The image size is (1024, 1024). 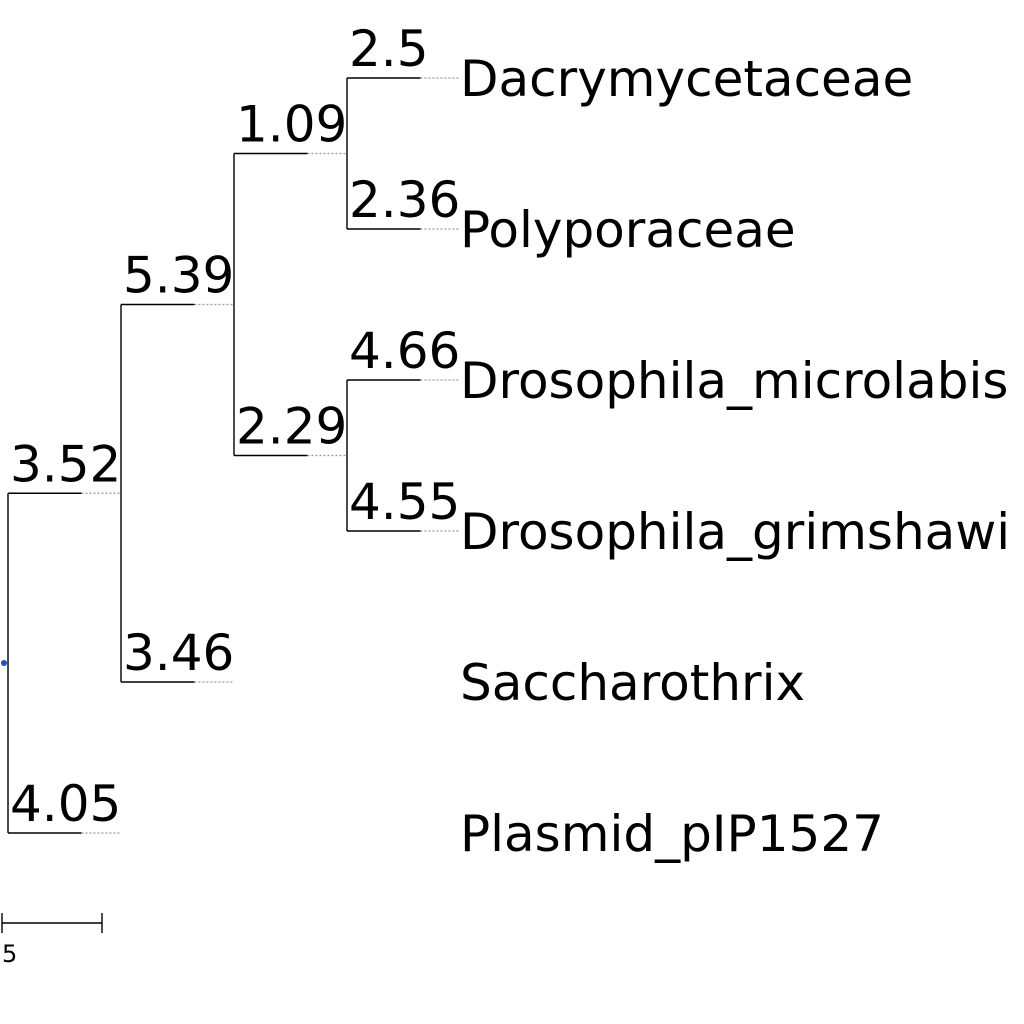 I want to click on branch-length-label: 5.39, so click(x=178, y=276).